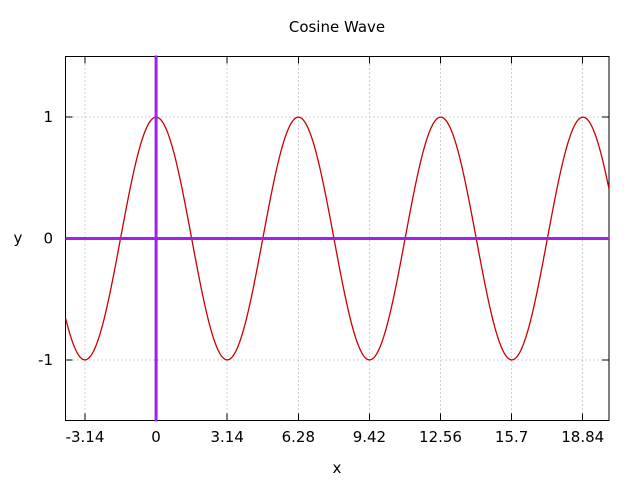  I want to click on y-tick-label: 0, so click(48, 239).